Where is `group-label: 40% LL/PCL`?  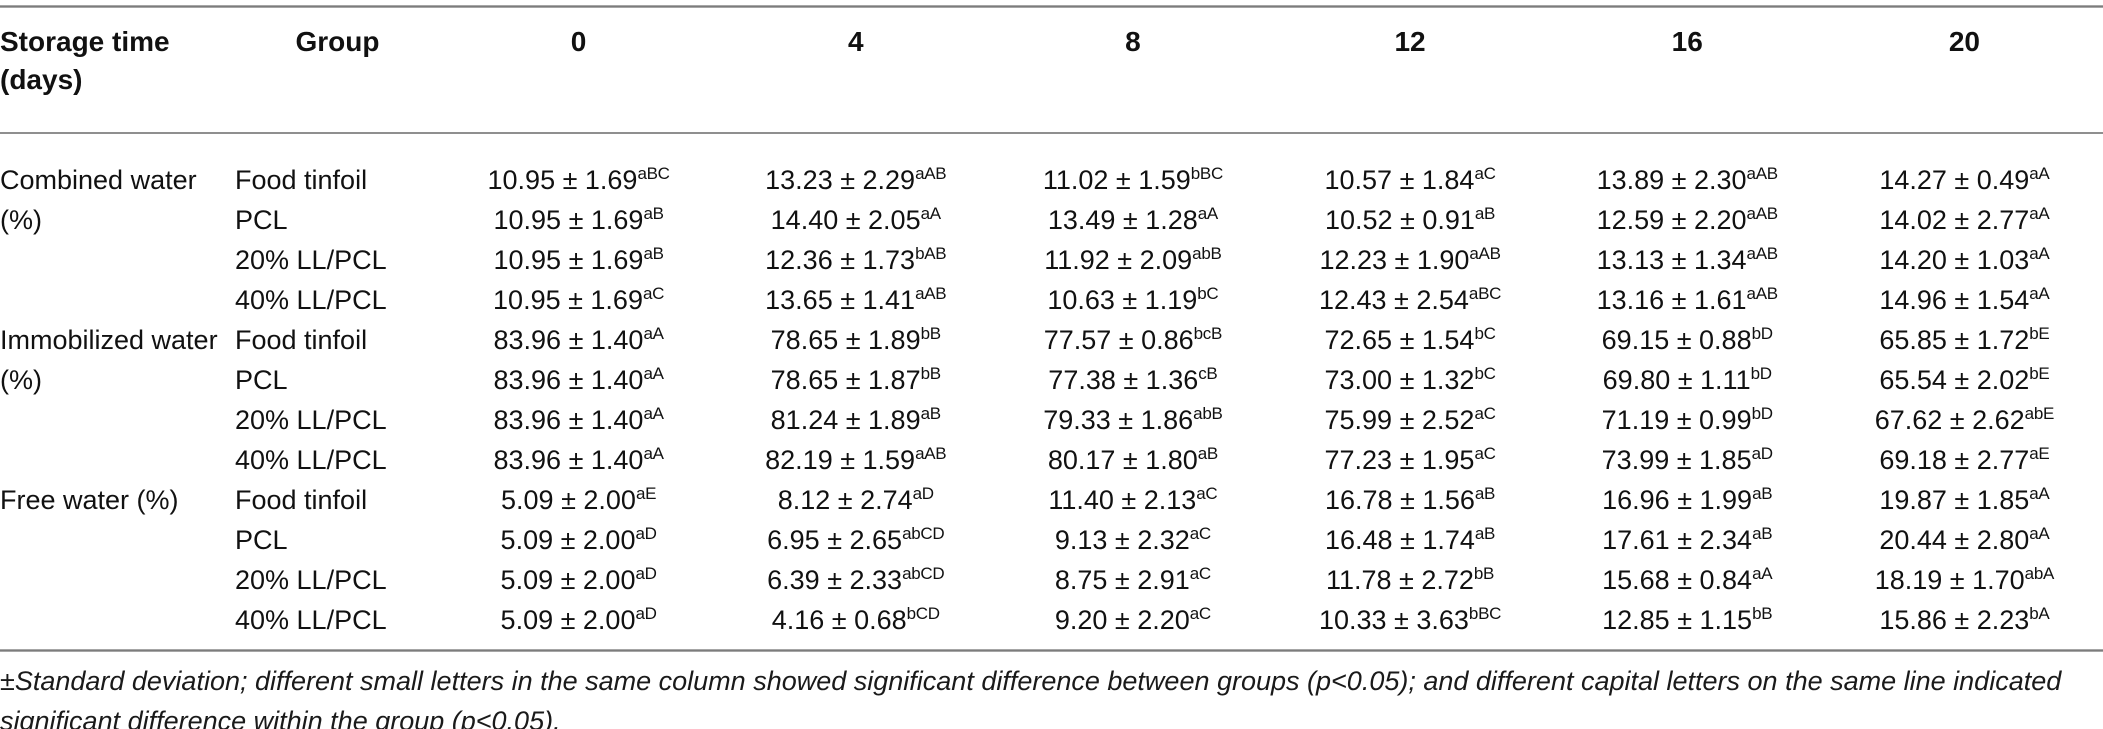 group-label: 40% LL/PCL is located at coordinates (311, 620).